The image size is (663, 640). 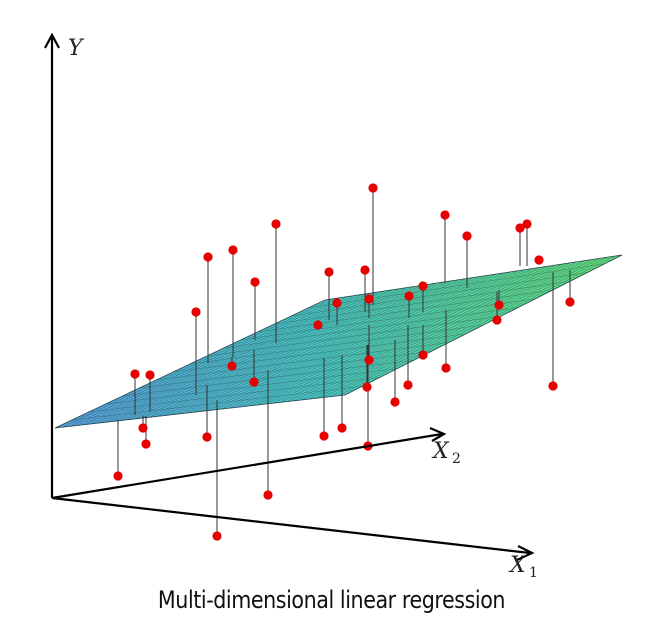 I want to click on x2-axis-label-main: X, so click(x=440, y=451).